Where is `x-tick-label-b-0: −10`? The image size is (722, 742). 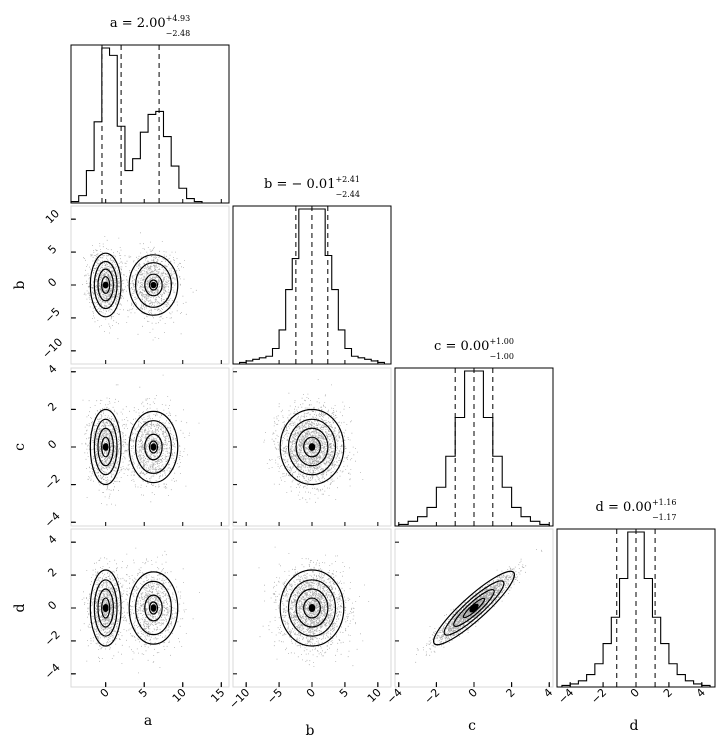 x-tick-label-b-0: −10 is located at coordinates (240, 699).